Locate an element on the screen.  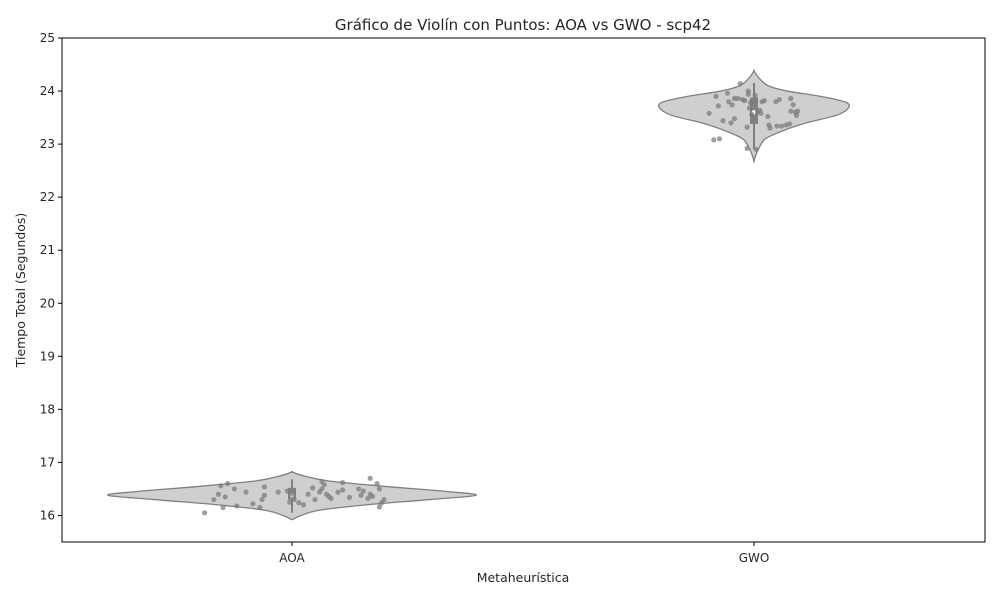
y-tick-label: 19 is located at coordinates (47, 356).